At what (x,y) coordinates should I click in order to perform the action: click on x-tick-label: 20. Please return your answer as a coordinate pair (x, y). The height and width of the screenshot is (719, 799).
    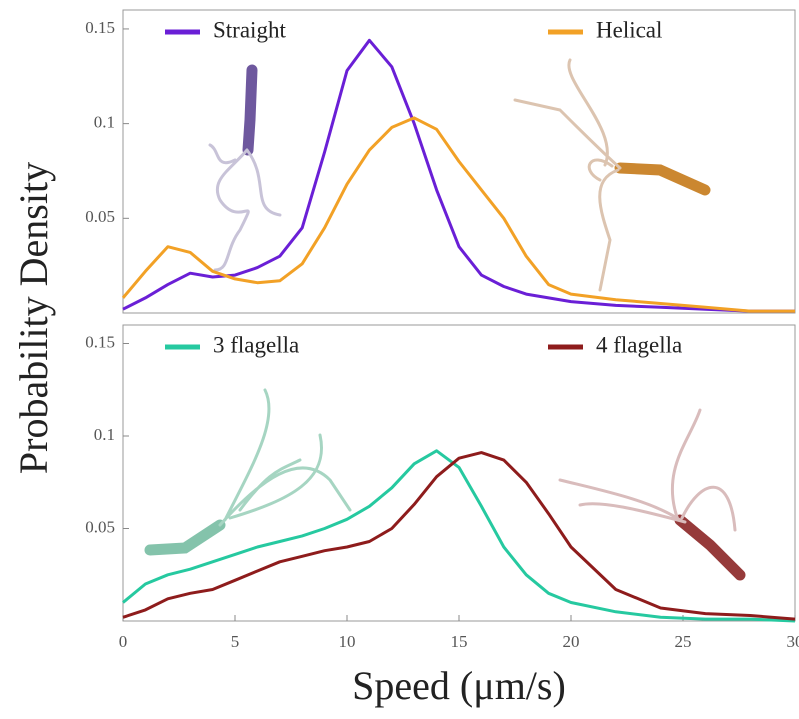
    Looking at the image, I should click on (571, 641).